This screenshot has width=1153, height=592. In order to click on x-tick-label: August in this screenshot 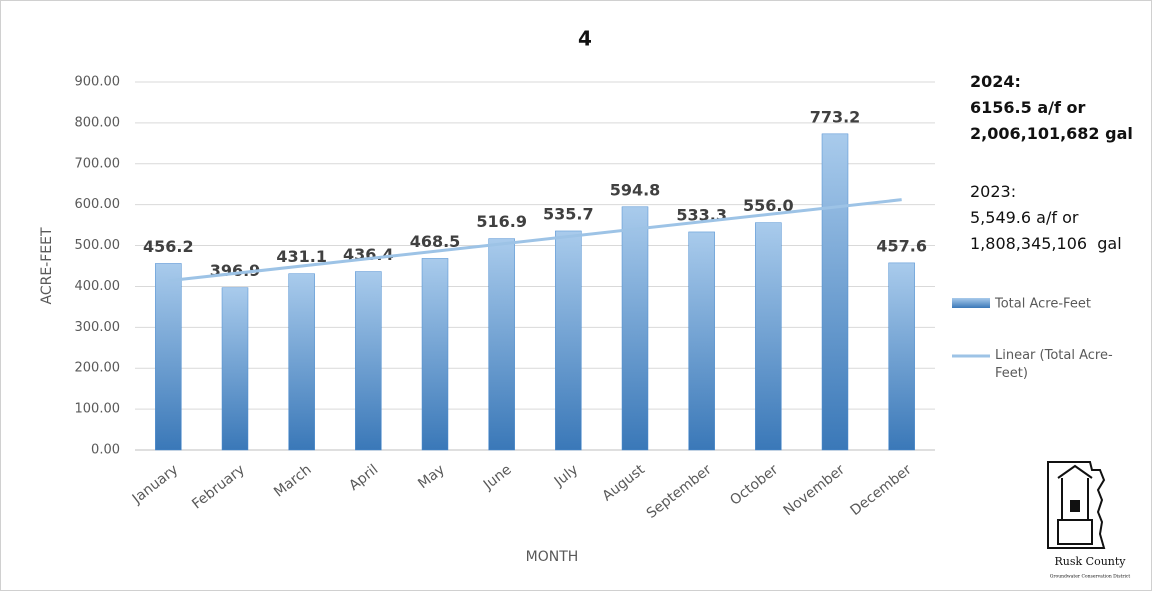, I will do `click(623, 482)`.